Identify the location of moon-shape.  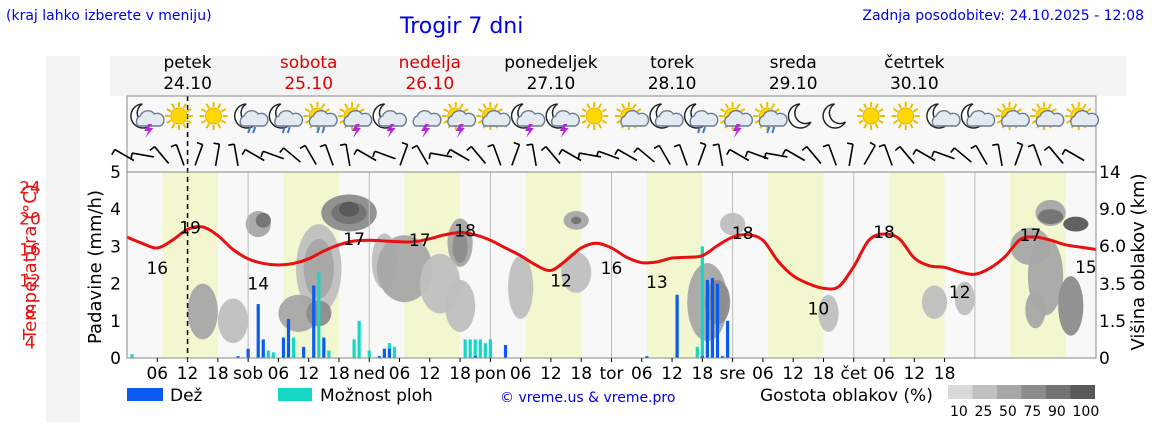
(799, 116).